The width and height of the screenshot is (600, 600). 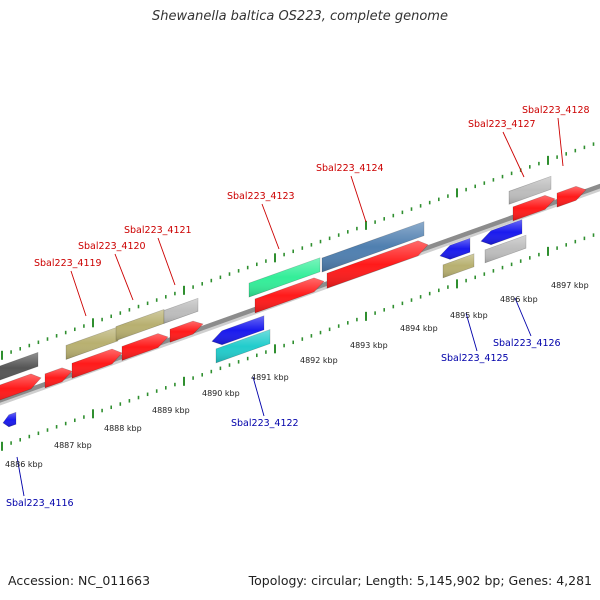 What do you see at coordinates (9, 419) in the screenshot?
I see `gene-arrow-blue-4116-shading` at bounding box center [9, 419].